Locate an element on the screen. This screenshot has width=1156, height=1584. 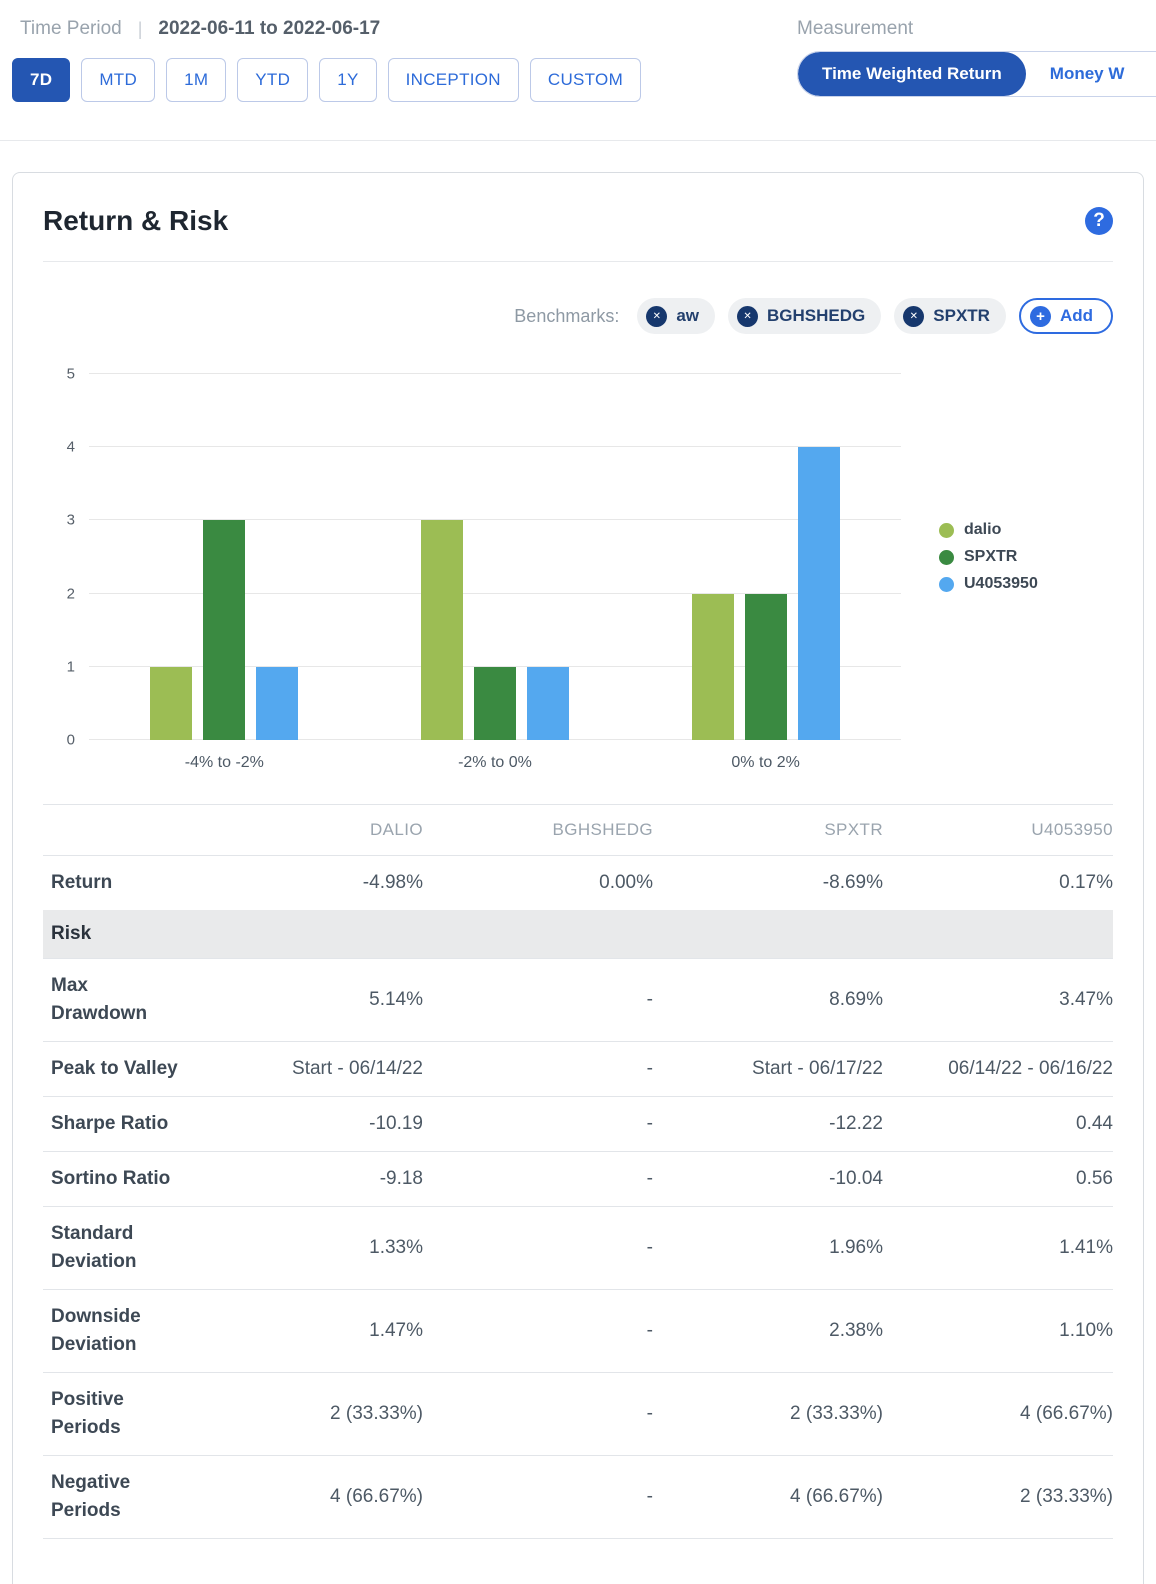
time-button-inception: INCEPTION is located at coordinates (453, 80).